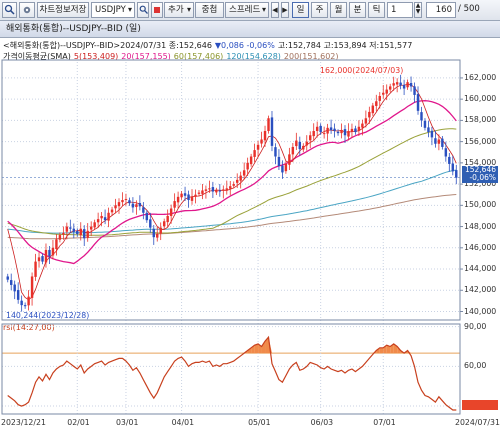 The height and width of the screenshot is (429, 500). What do you see at coordinates (275, 10) in the screenshot?
I see `left-arrow-button: ◀` at bounding box center [275, 10].